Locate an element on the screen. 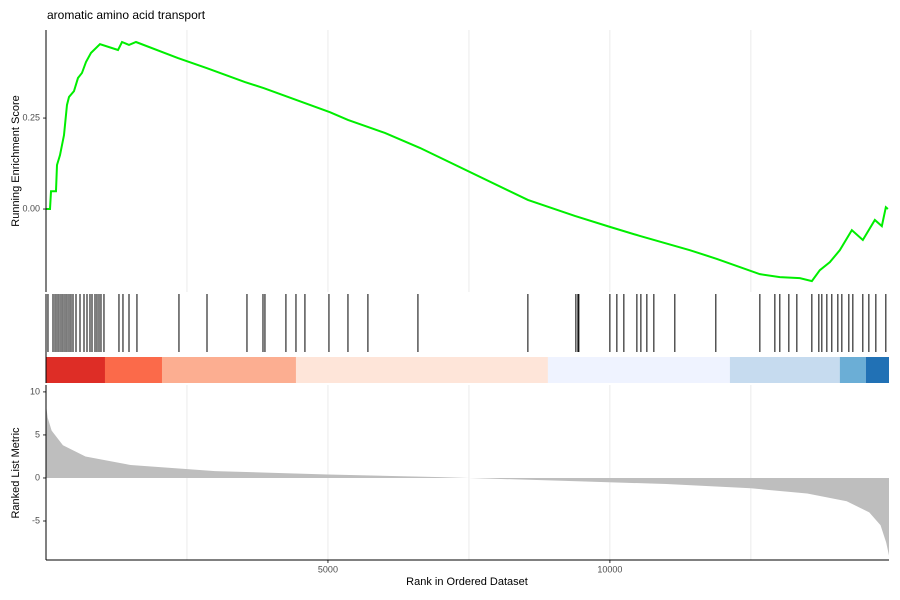  x-tick-label: 10000 is located at coordinates (609, 569).